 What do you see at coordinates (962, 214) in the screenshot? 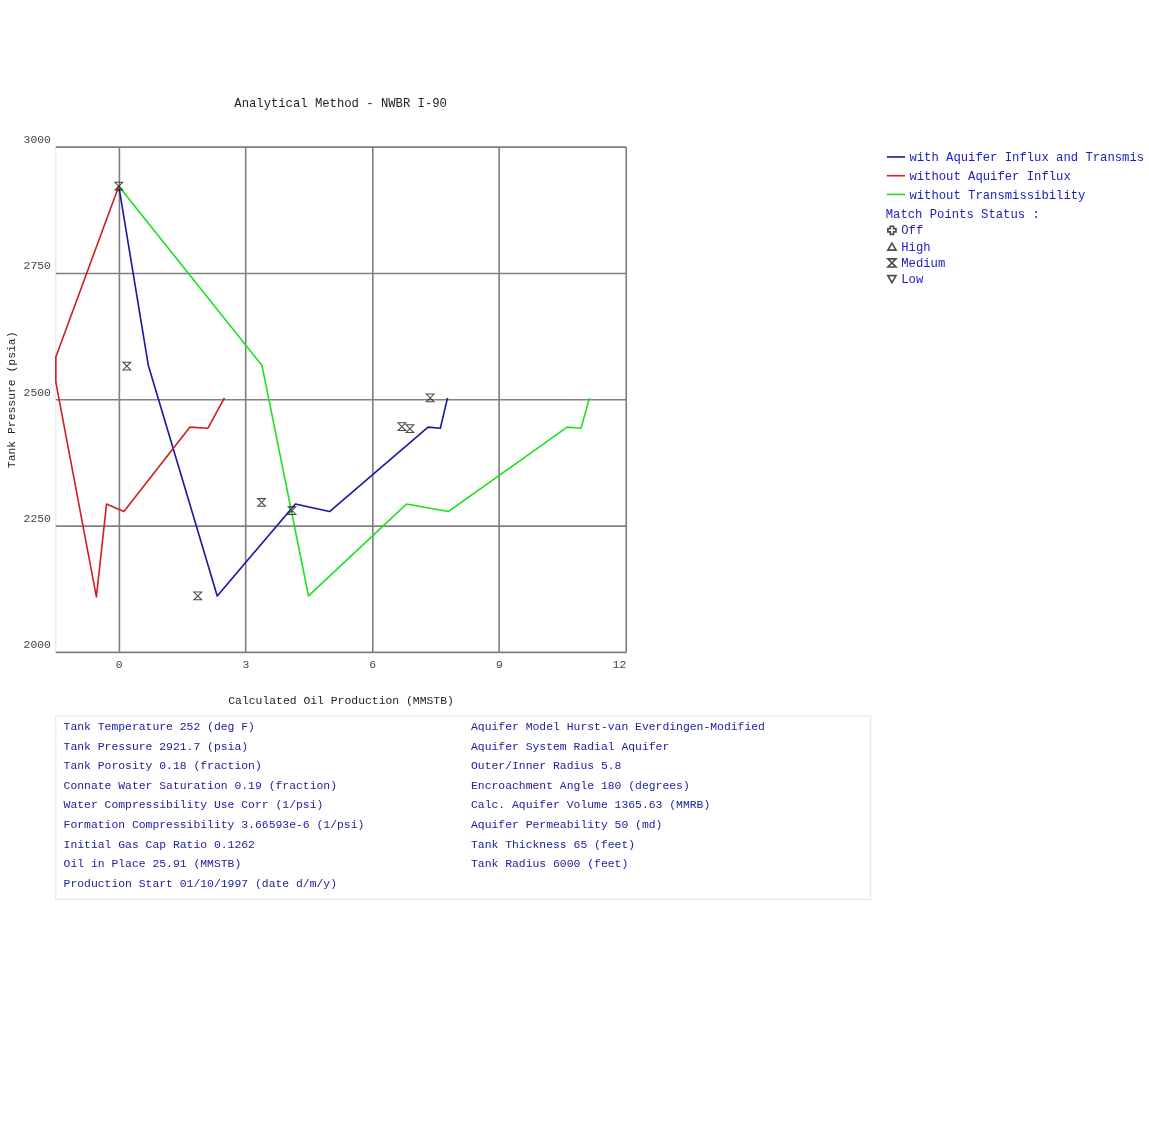
I see `legend-title: Match Points Status :` at bounding box center [962, 214].